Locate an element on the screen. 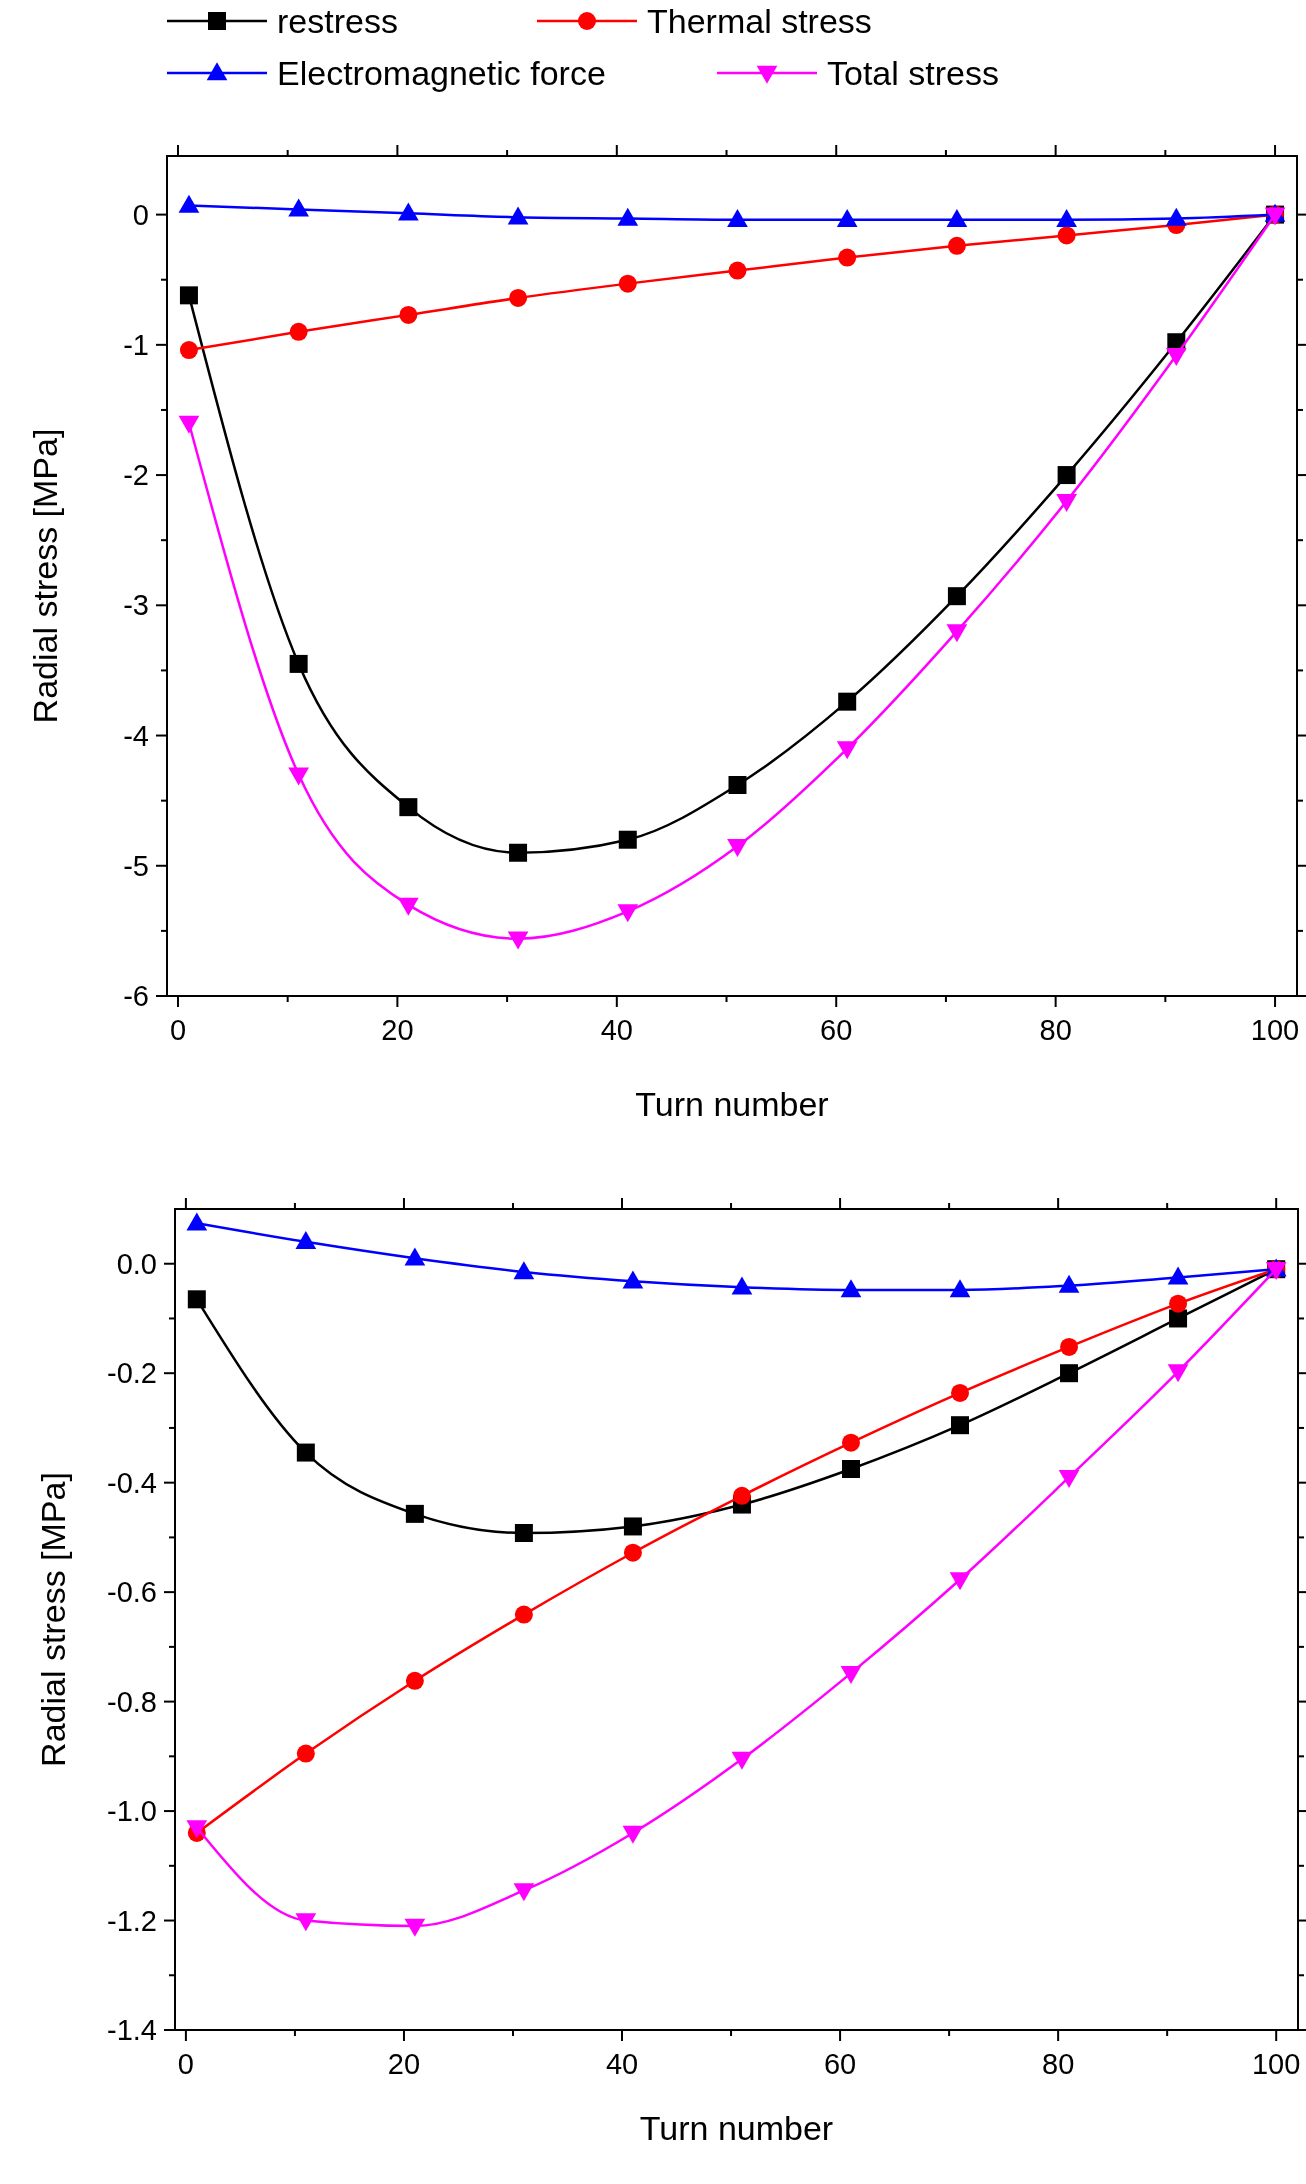 The width and height of the screenshot is (1306, 2184). y-tick-label: -1.0 is located at coordinates (132, 1811).